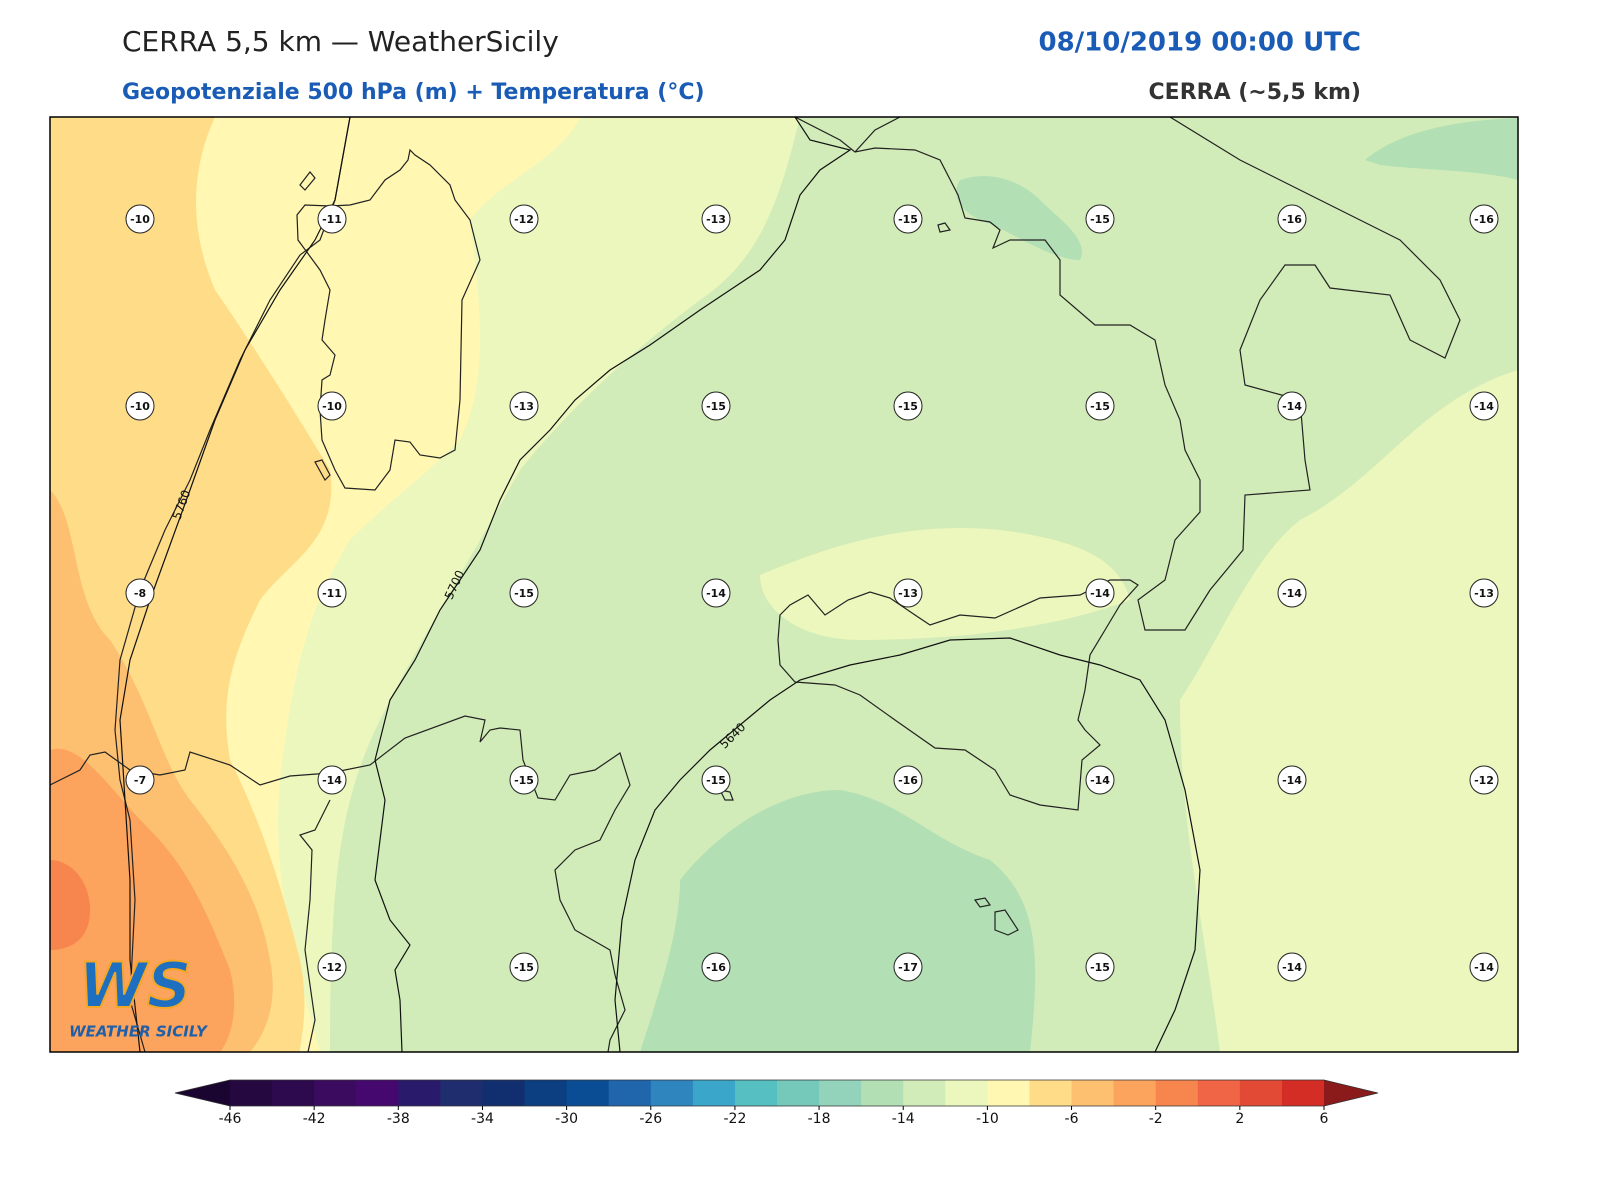  What do you see at coordinates (1239, 1119) in the screenshot?
I see `colorbar-tick-label: 2` at bounding box center [1239, 1119].